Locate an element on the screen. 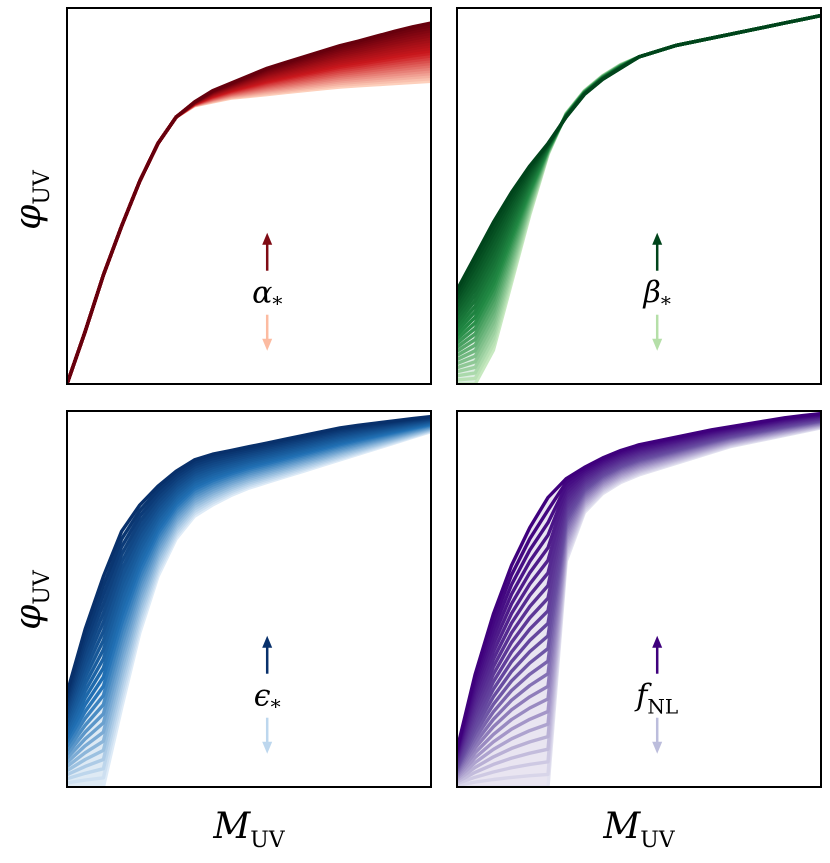 The width and height of the screenshot is (830, 863). parameter-symbol: ϵ is located at coordinates (262, 696).